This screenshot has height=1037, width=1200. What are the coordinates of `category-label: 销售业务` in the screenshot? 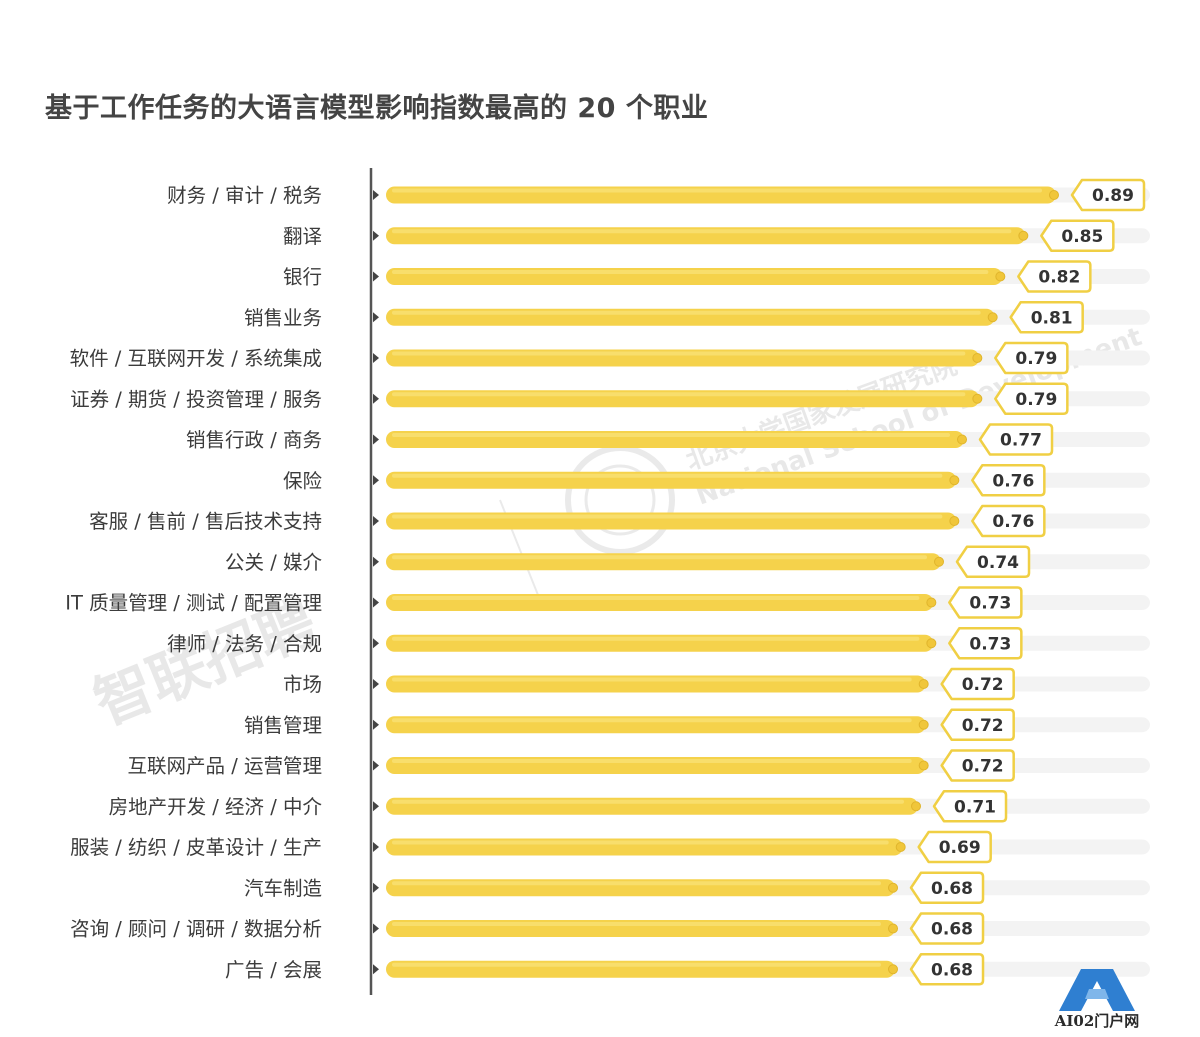 It's located at (283, 317).